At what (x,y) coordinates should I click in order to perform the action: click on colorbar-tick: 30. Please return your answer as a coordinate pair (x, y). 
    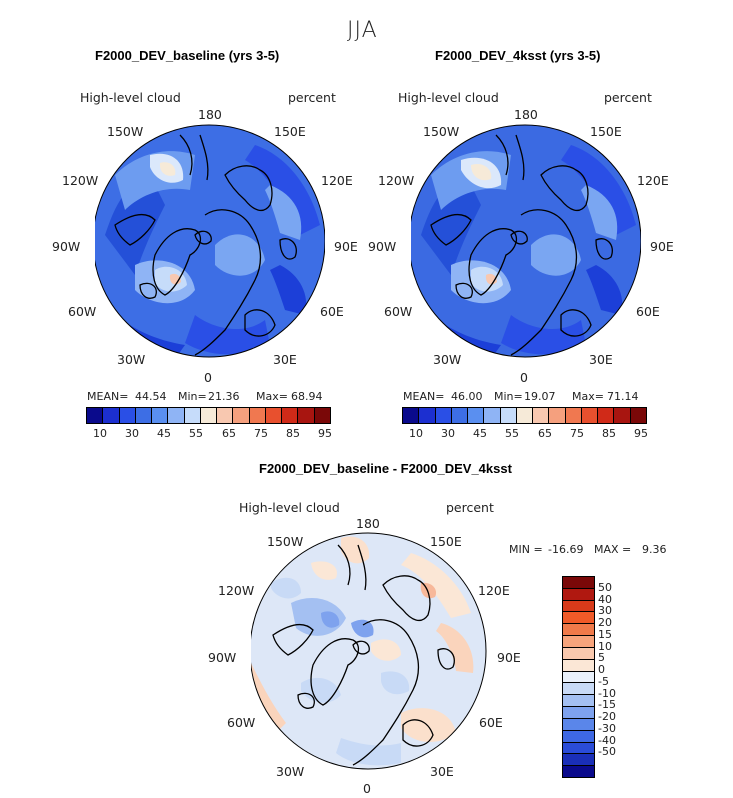
    Looking at the image, I should click on (448, 433).